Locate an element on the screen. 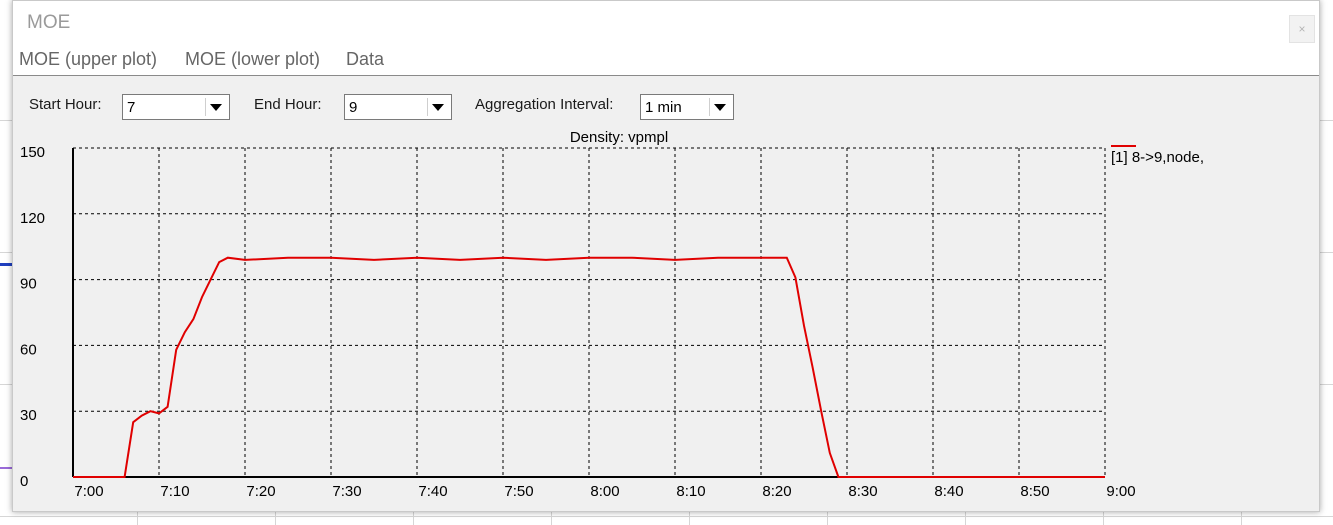 The image size is (1333, 525). y-tick-label: 150 is located at coordinates (32, 152).